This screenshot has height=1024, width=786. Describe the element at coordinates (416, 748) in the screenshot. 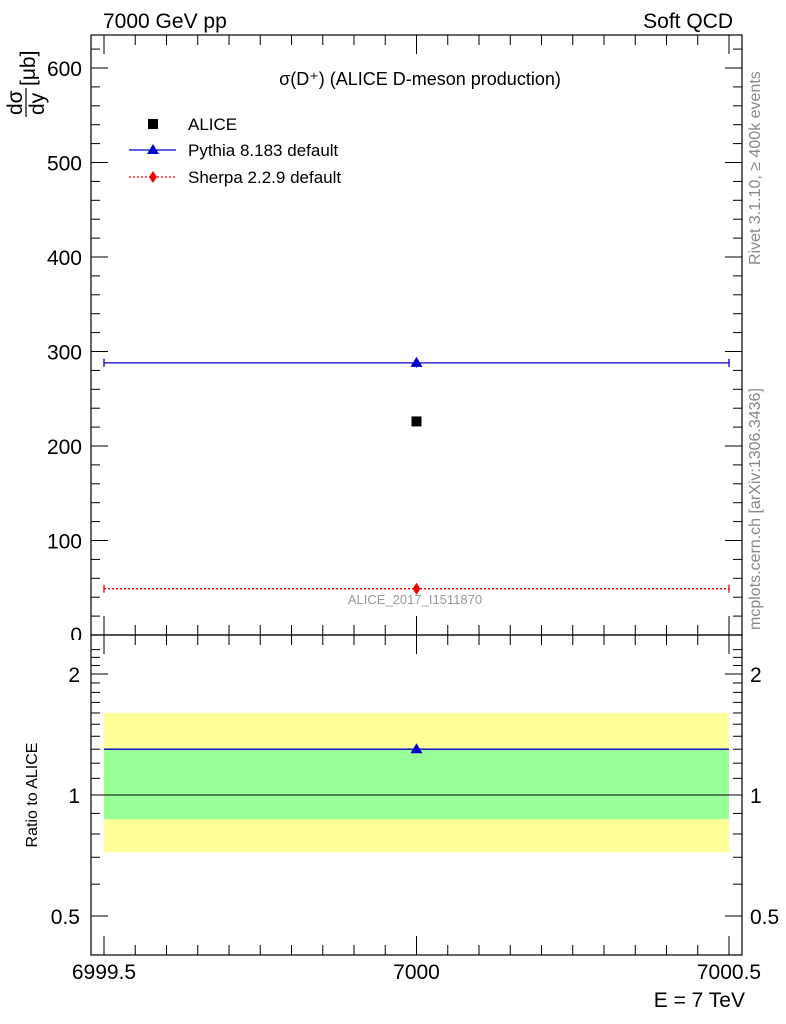

I see `ratio-point-pythia` at that location.